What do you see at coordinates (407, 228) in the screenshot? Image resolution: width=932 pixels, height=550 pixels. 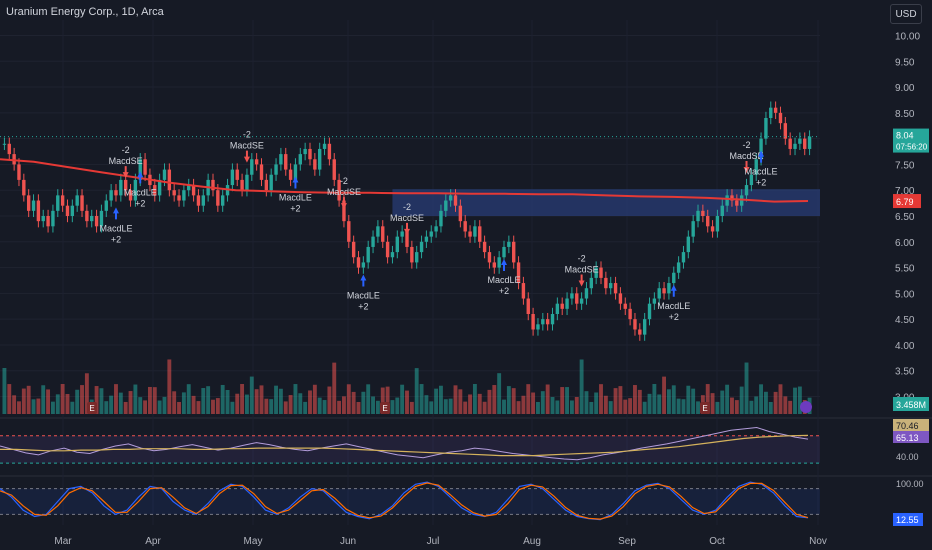 I see `macd-short-arrow` at bounding box center [407, 228].